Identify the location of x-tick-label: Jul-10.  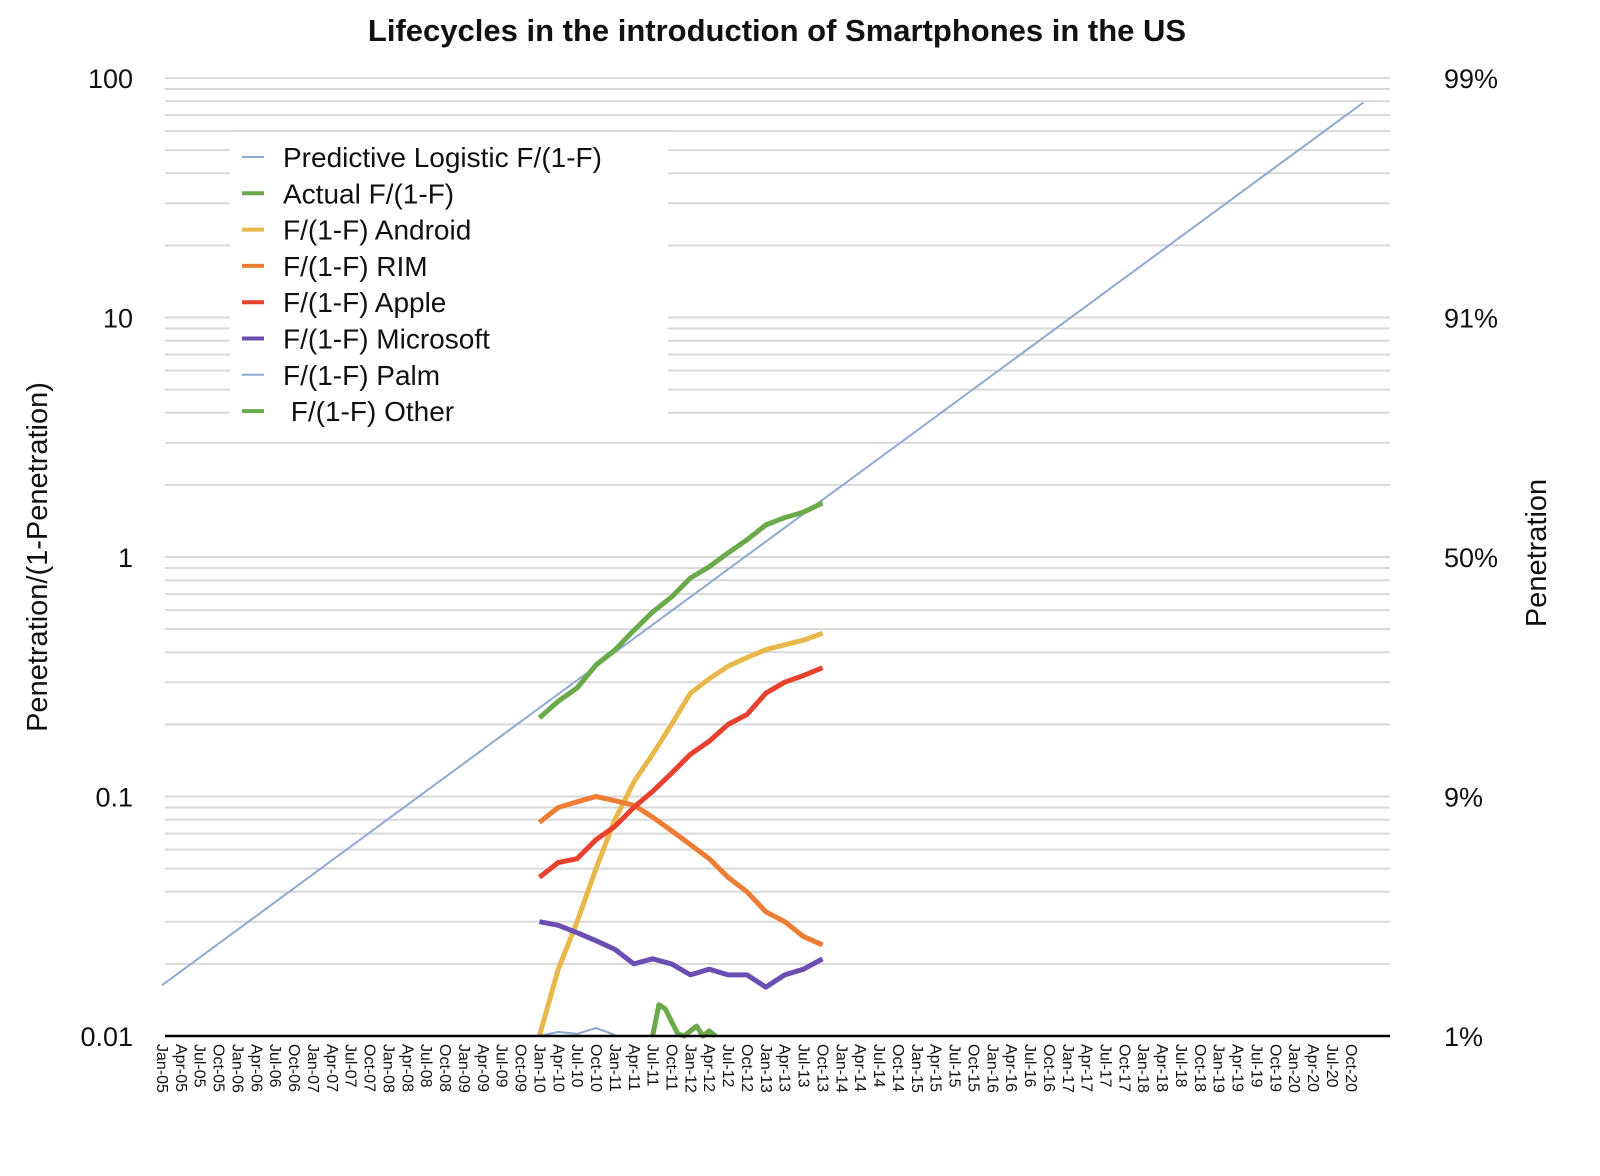
(576, 1066).